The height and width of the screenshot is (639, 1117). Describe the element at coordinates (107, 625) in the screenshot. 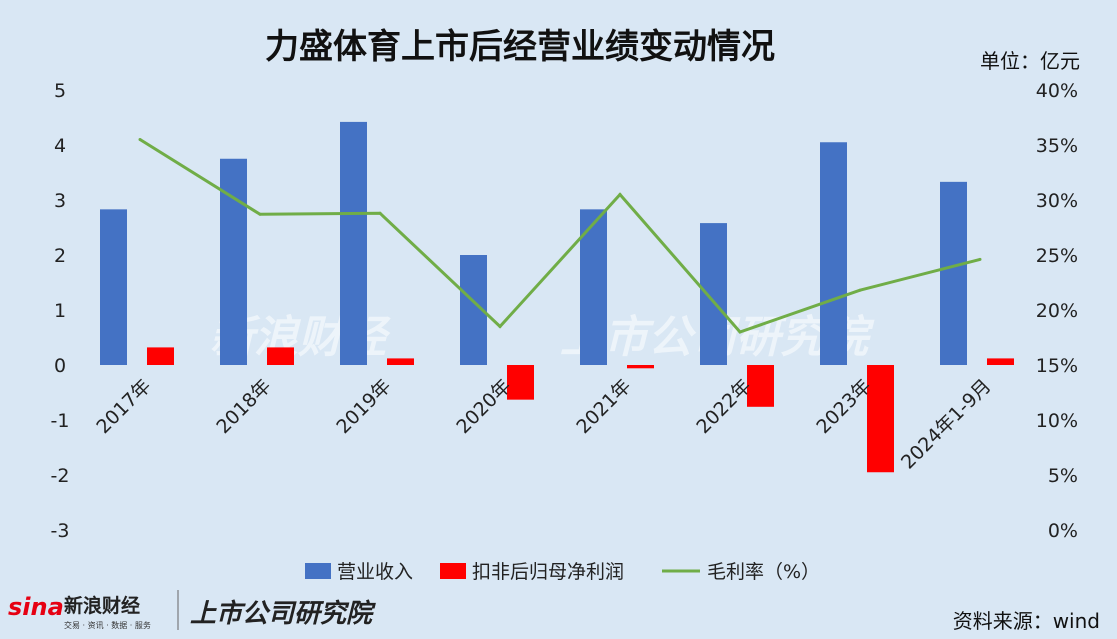

I see `sina-logo-subtext: 交易 · 资讯 · 数据 · 服务` at that location.